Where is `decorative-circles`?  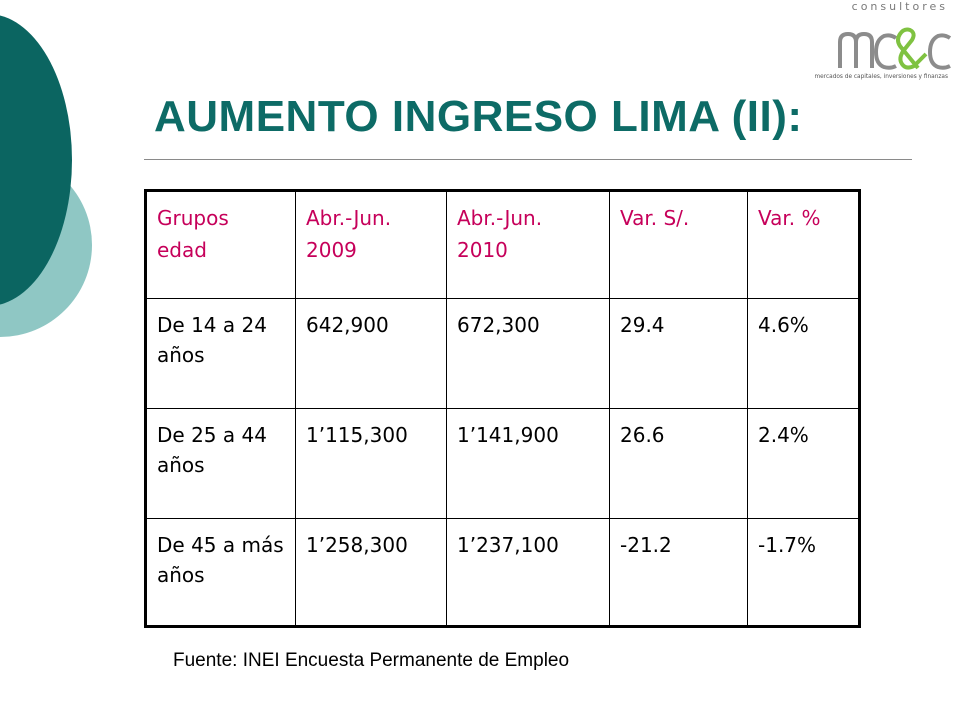
decorative-circles is located at coordinates (60, 210).